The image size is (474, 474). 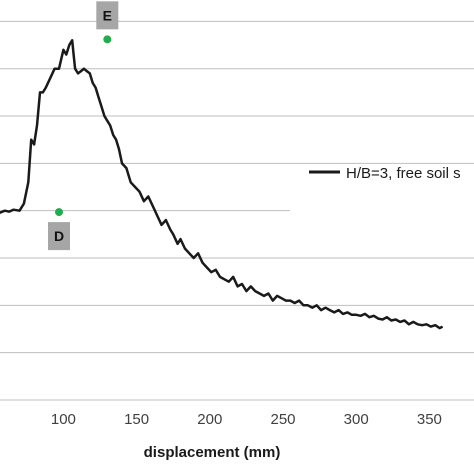 What do you see at coordinates (63, 419) in the screenshot?
I see `x-tick-label: 100` at bounding box center [63, 419].